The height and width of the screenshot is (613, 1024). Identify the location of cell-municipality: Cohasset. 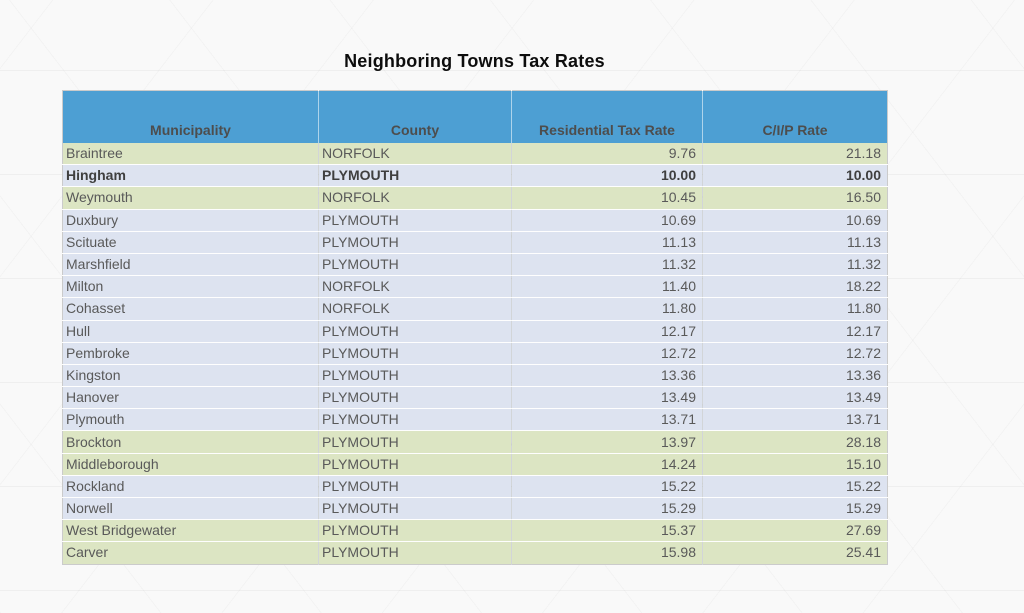
(190, 309).